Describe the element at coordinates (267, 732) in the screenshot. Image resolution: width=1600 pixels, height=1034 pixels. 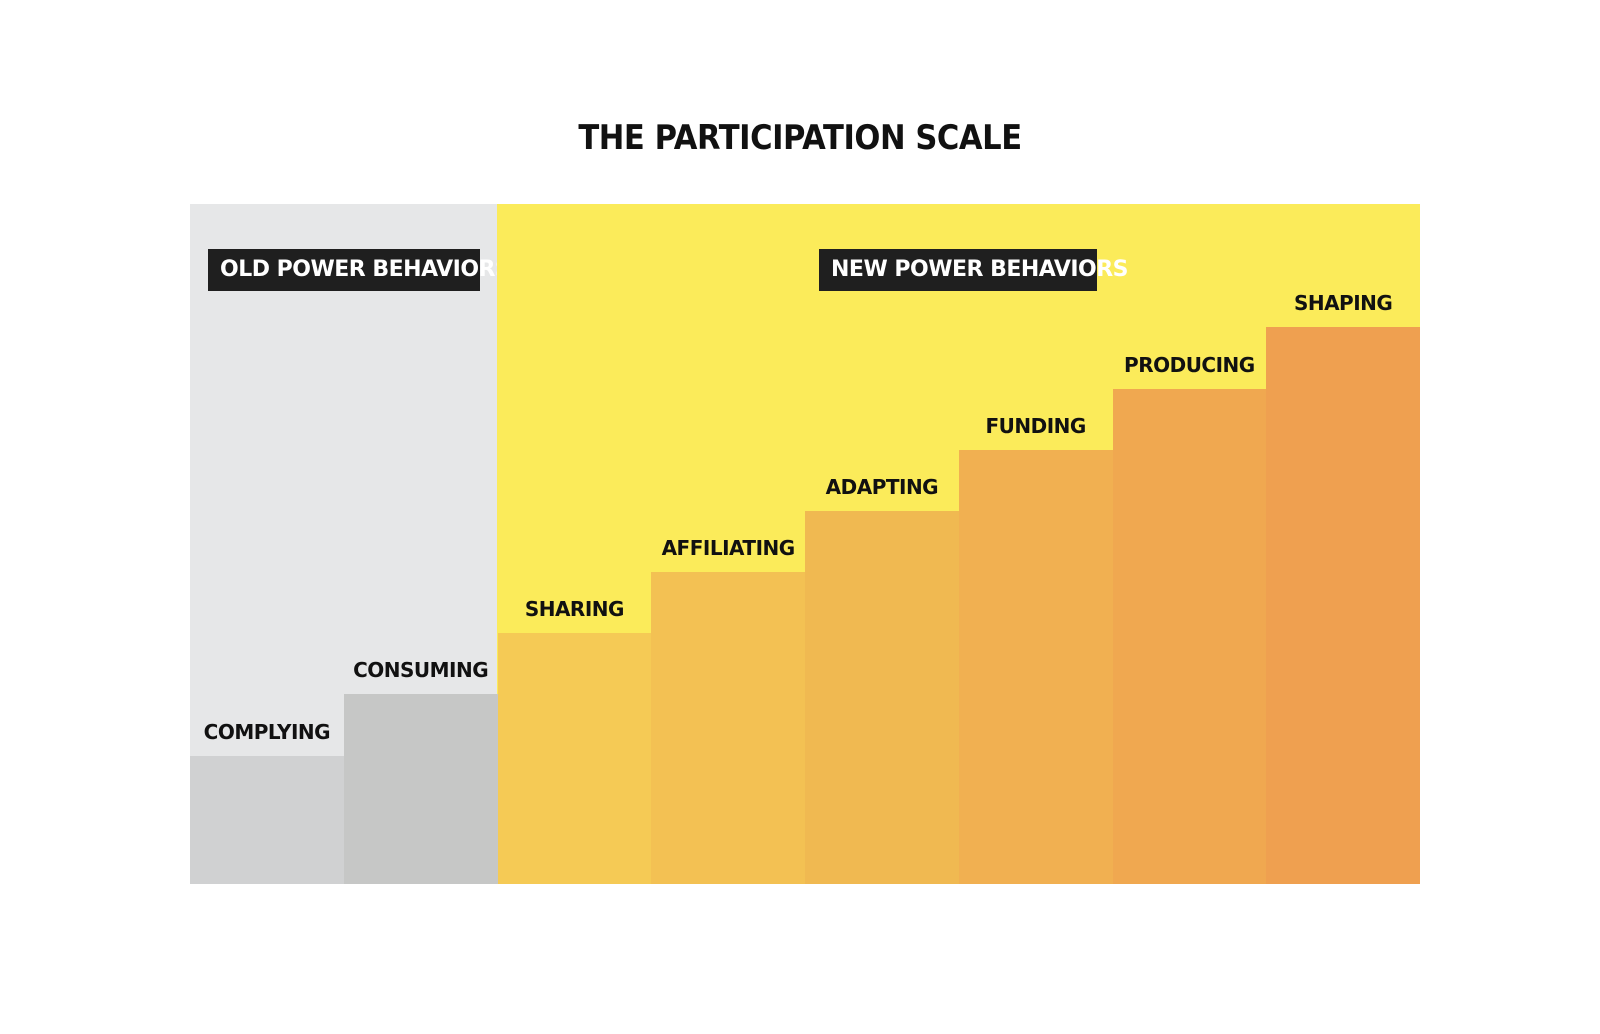
I see `step-label-complying: COMPLYING` at that location.